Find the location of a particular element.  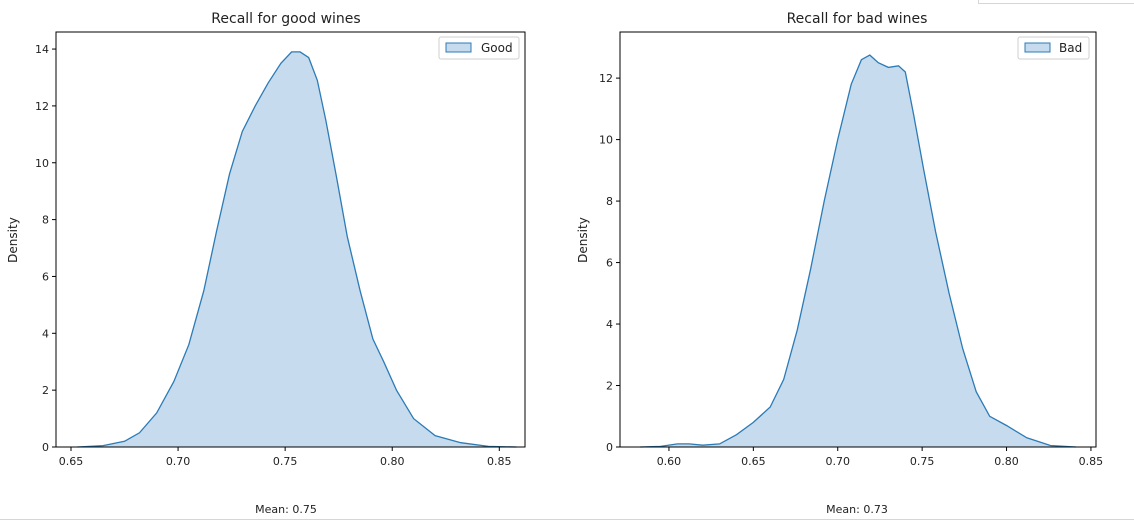

legend-entry-good: Good is located at coordinates (497, 48).